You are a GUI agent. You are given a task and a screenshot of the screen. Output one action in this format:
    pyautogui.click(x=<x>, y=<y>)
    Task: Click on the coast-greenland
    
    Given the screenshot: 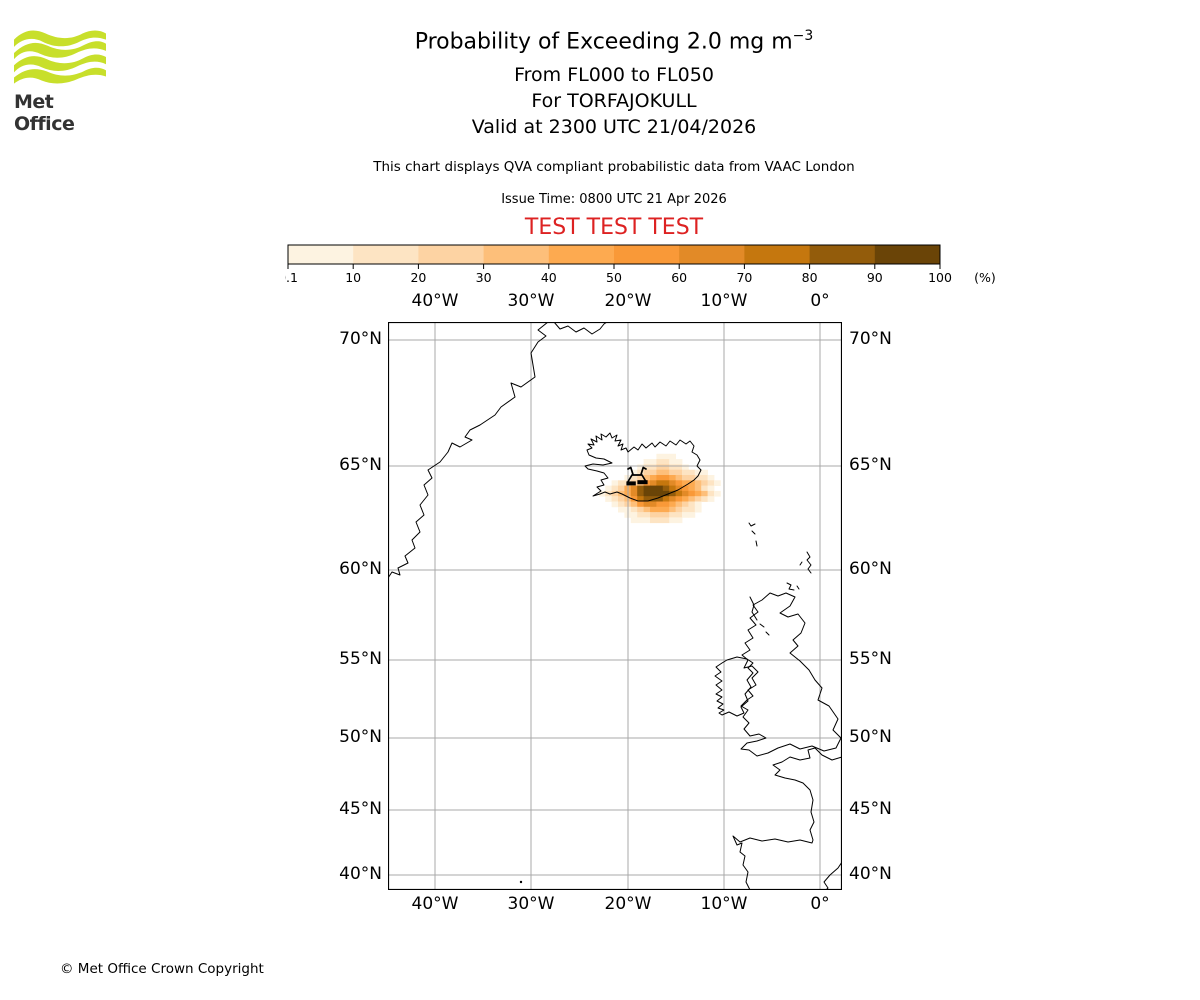 What is the action you would take?
    pyautogui.click(x=468, y=450)
    